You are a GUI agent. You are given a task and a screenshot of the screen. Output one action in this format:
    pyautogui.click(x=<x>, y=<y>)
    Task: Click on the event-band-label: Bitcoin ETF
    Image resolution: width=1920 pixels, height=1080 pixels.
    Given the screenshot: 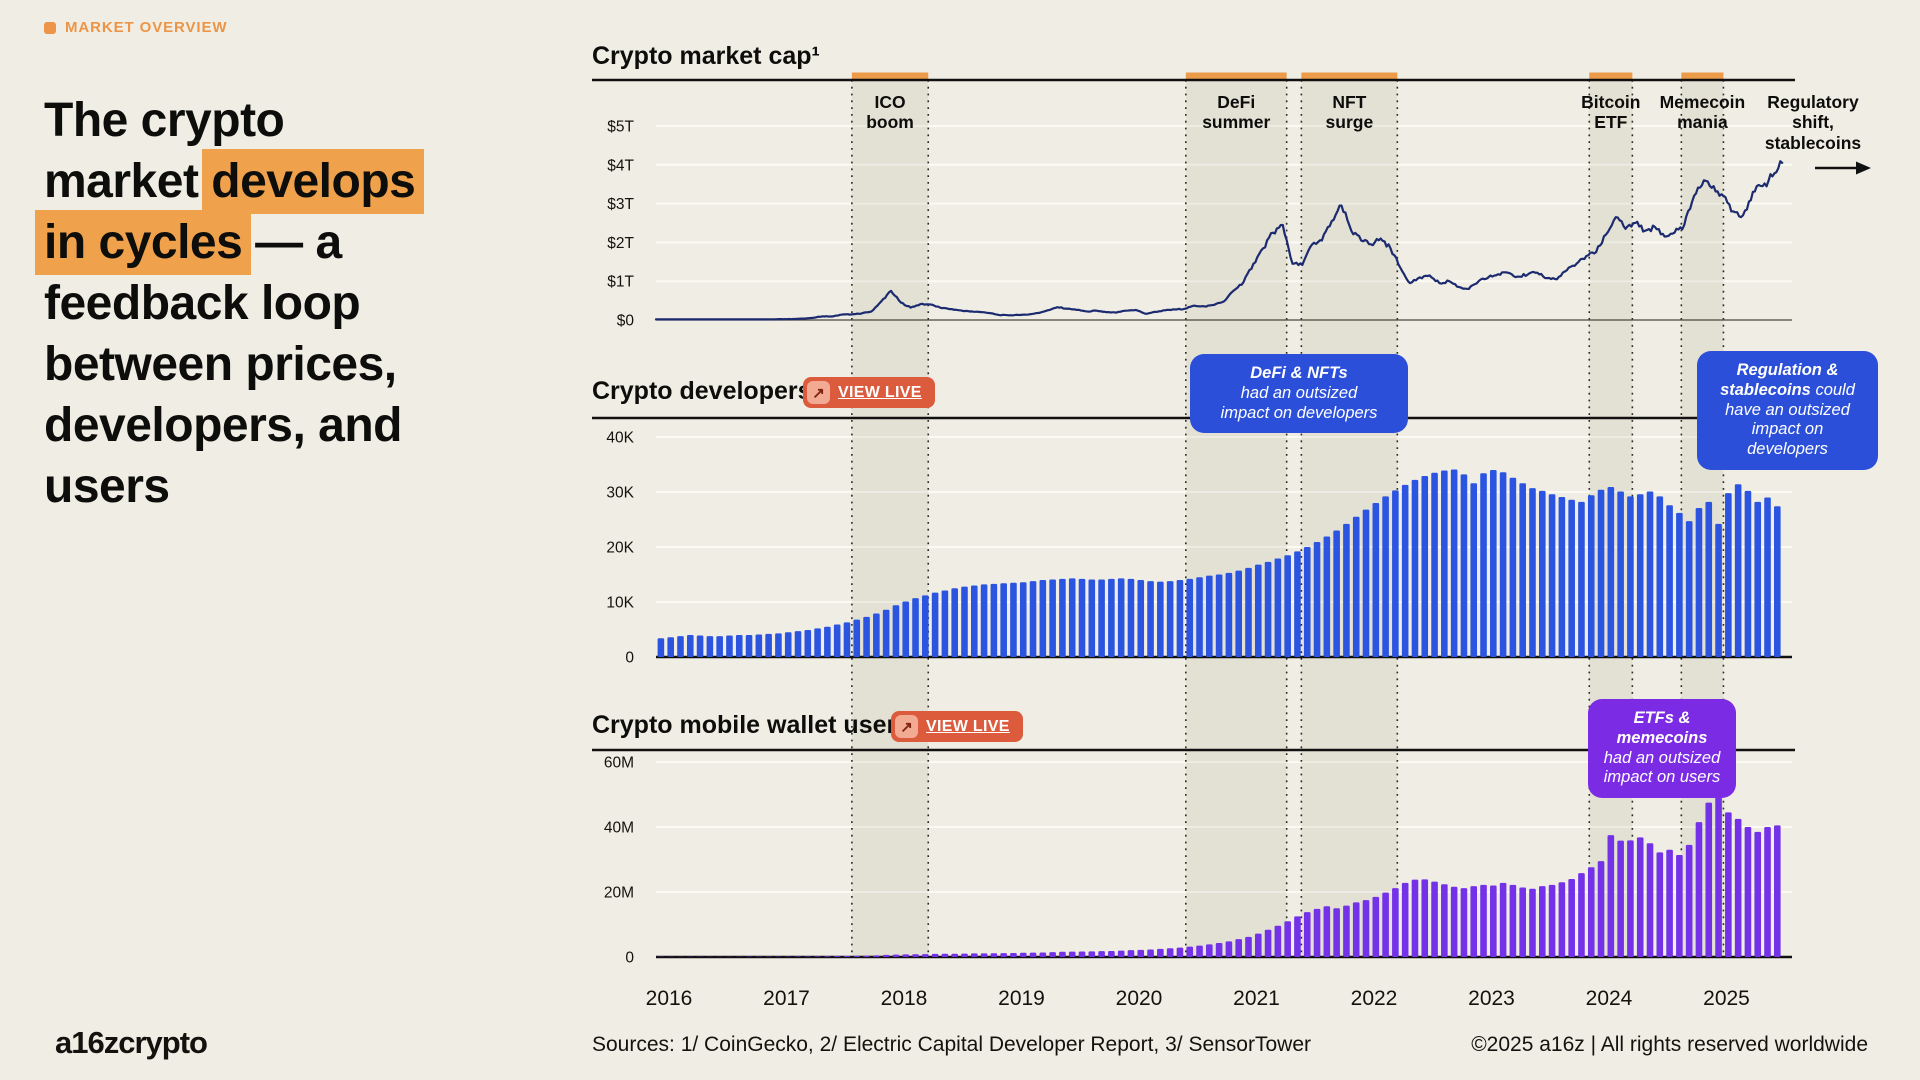 What is the action you would take?
    pyautogui.click(x=1611, y=112)
    